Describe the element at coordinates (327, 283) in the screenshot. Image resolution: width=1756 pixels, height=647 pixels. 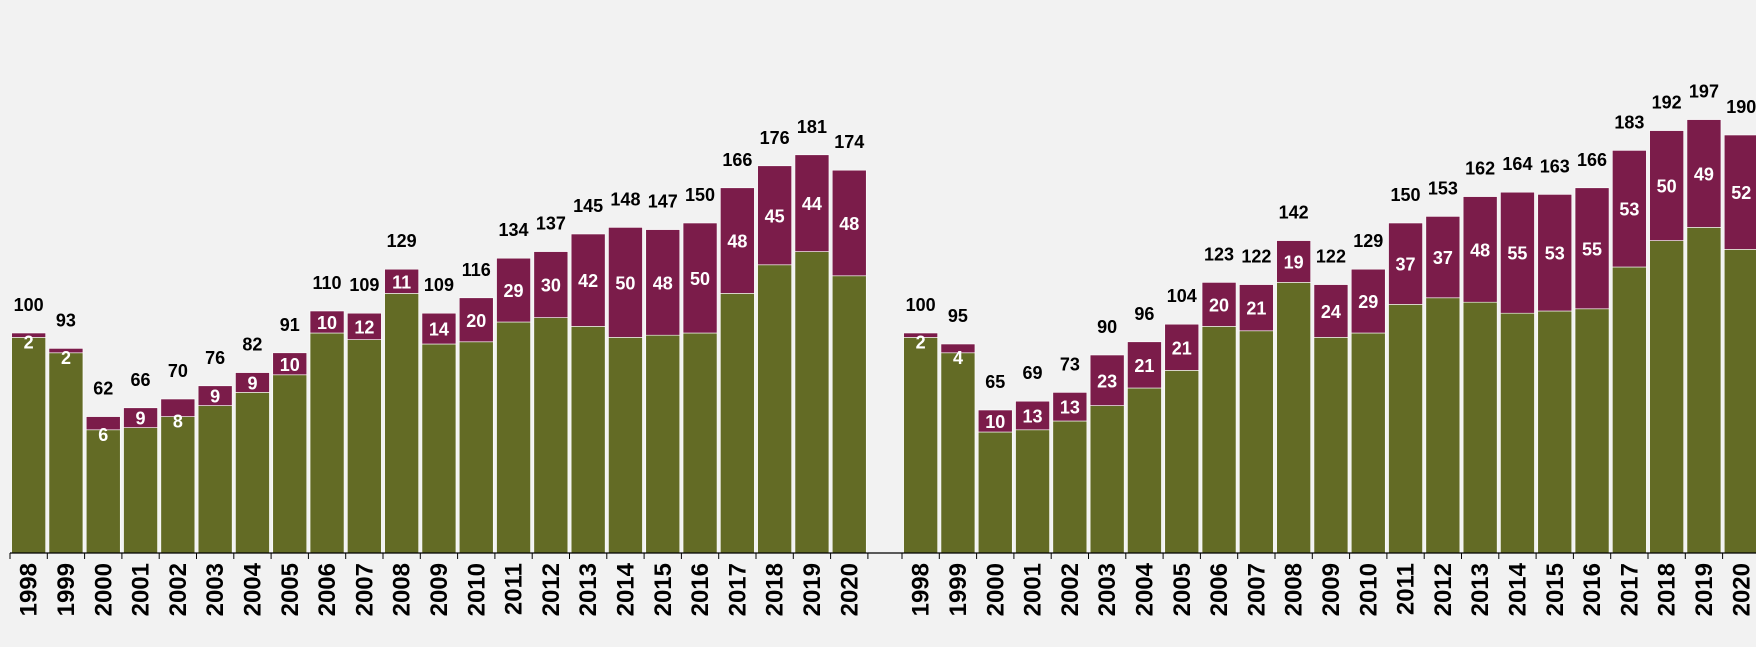
I see `total-label: 110` at that location.